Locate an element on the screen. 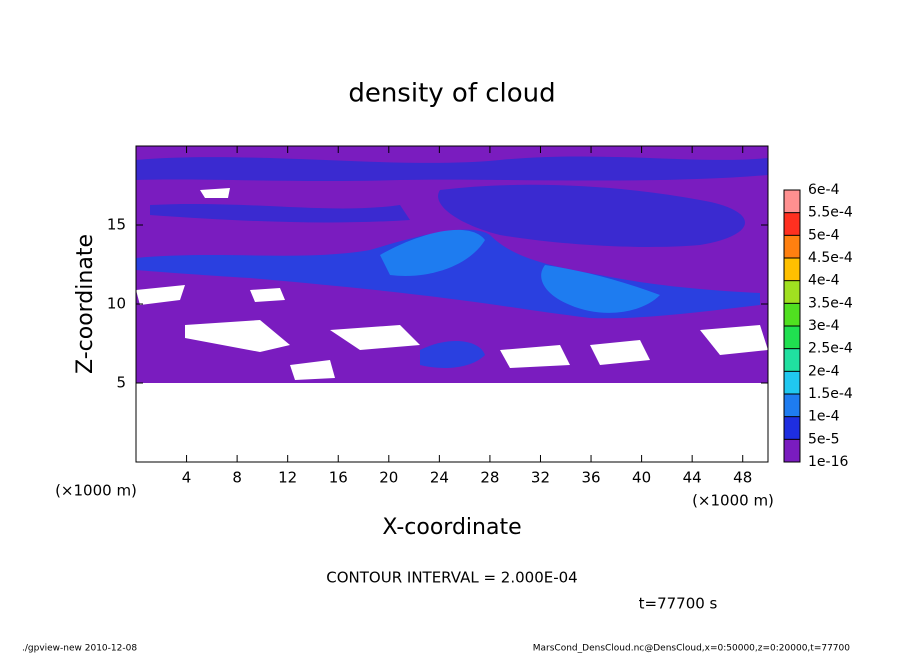 Image resolution: width=904 pixels, height=654 pixels. x-tick-label: 28 is located at coordinates (489, 478).